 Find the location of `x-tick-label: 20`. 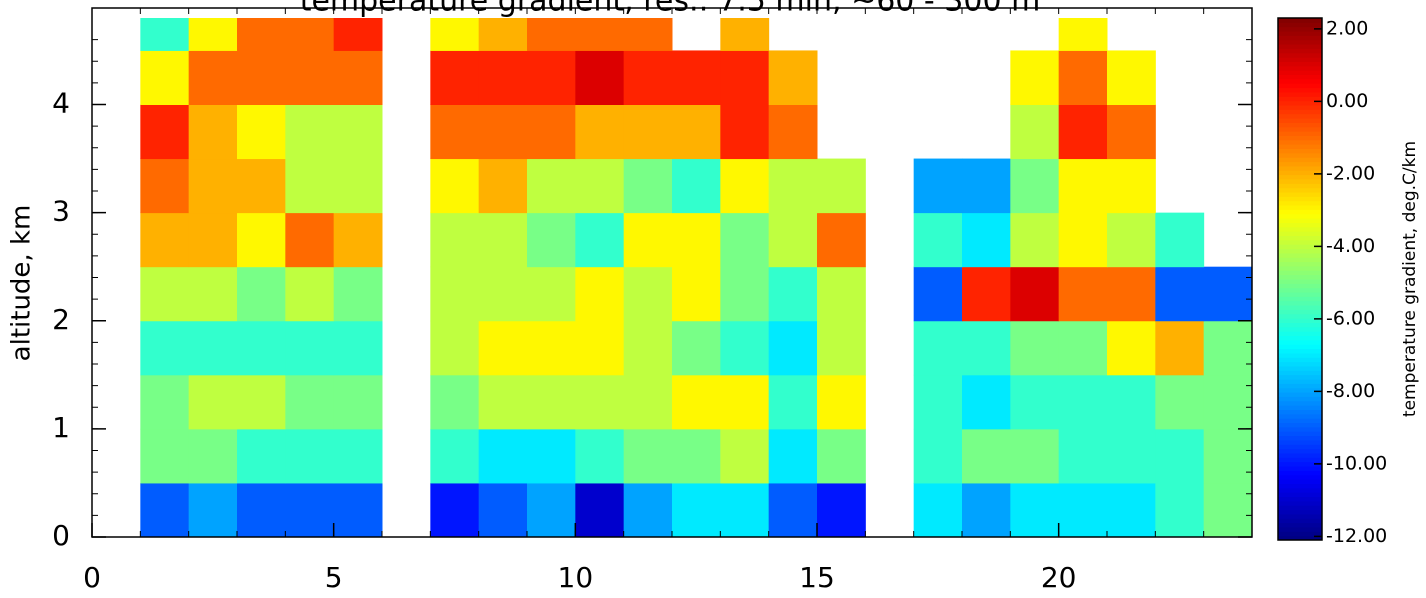

x-tick-label: 20 is located at coordinates (1059, 577).